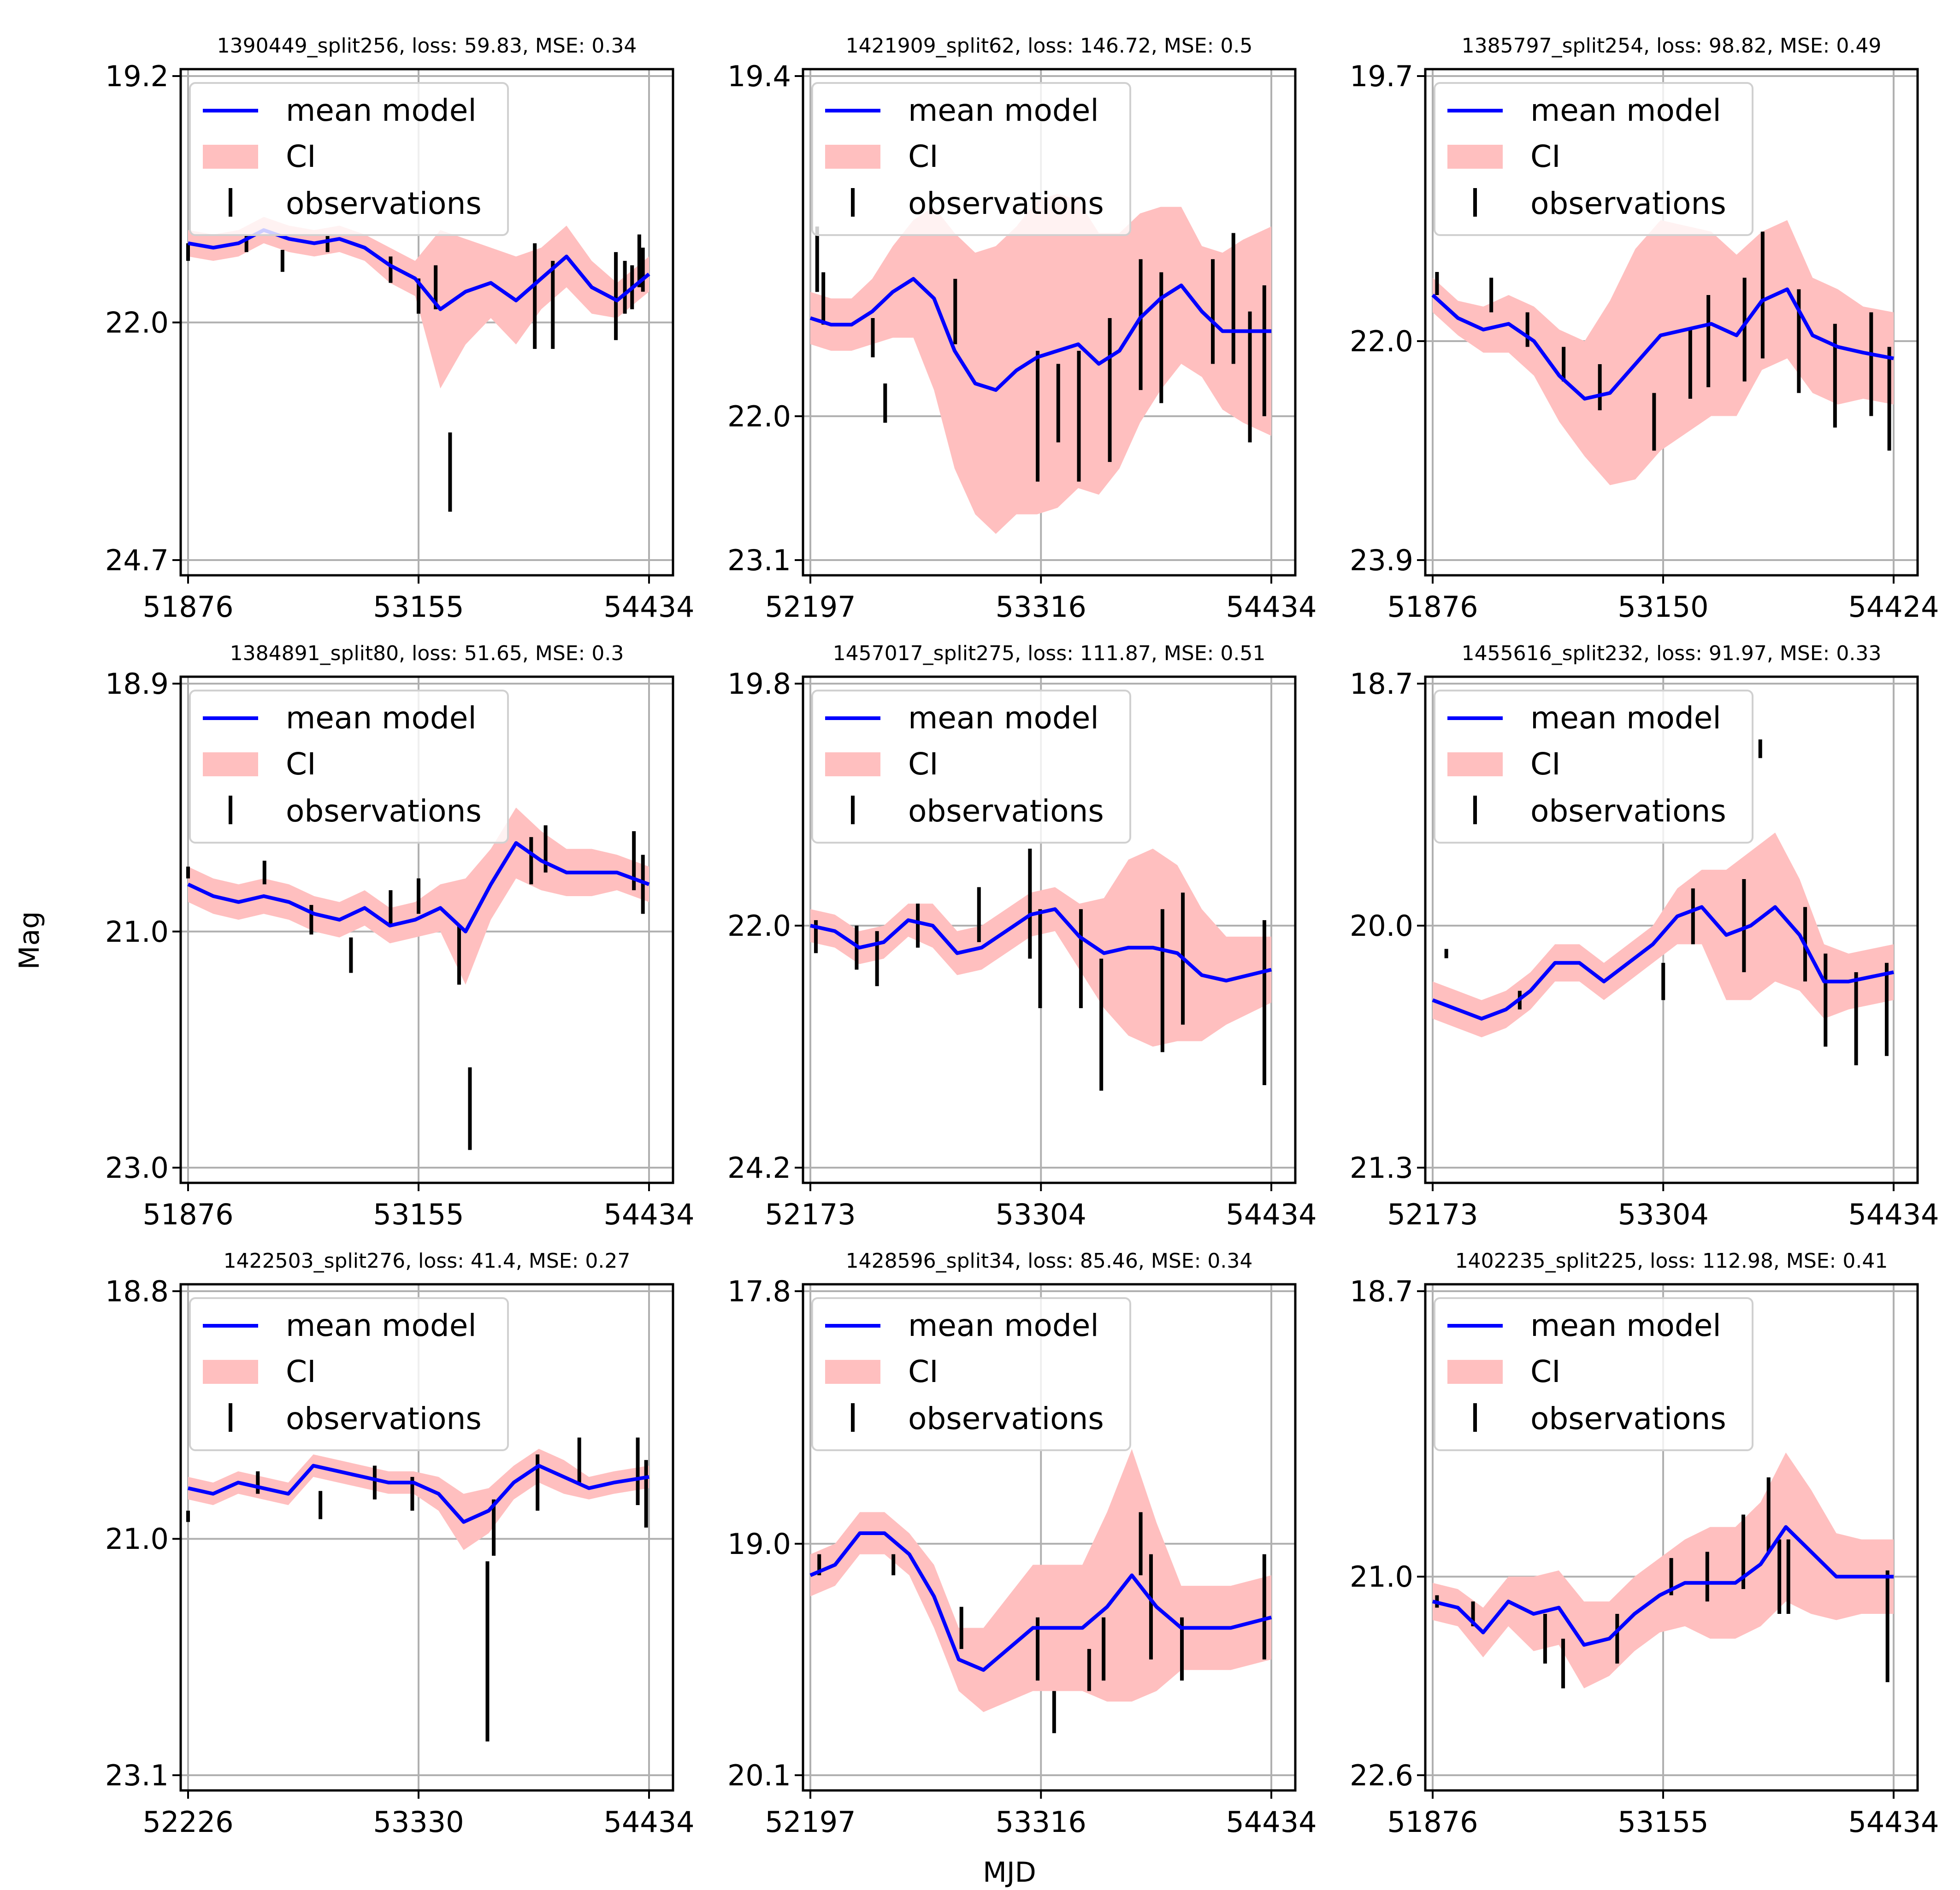 The image size is (1960, 1890). What do you see at coordinates (759, 76) in the screenshot?
I see `y-tick-label: 19.4` at bounding box center [759, 76].